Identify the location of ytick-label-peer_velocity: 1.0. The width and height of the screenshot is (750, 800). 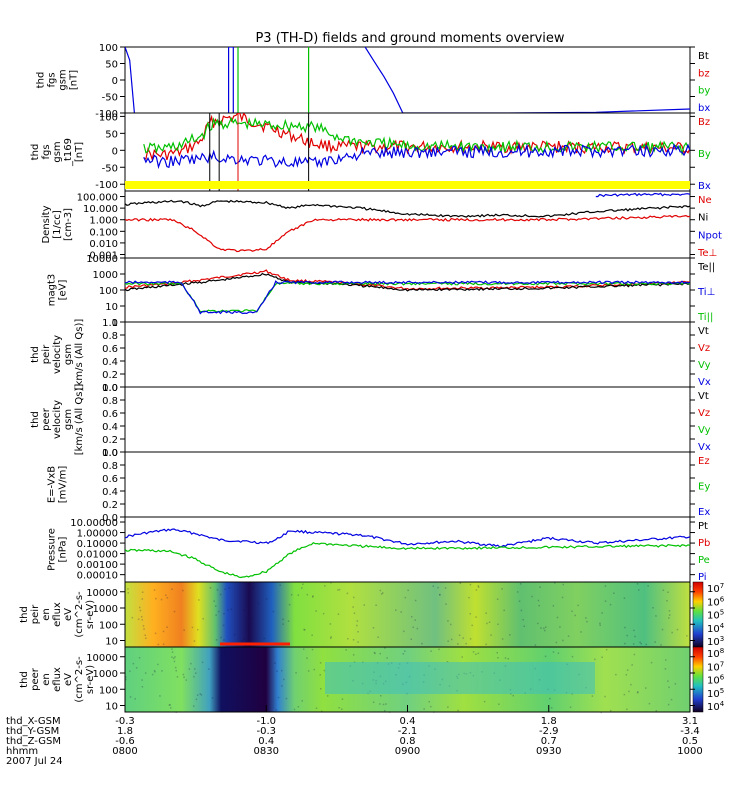
(110, 388).